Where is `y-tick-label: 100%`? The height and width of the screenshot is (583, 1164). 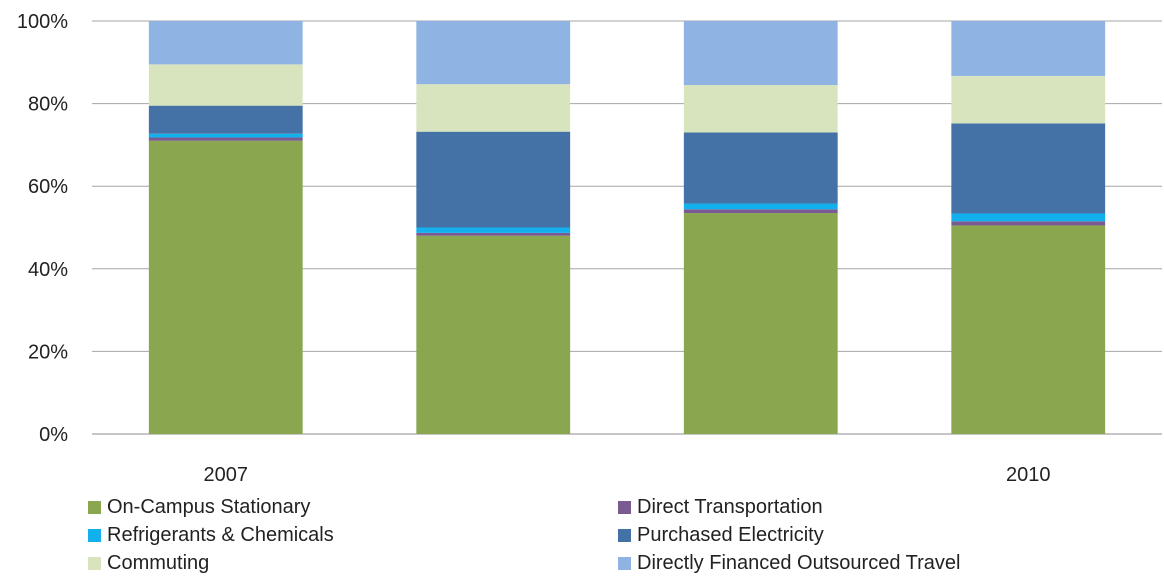
y-tick-label: 100% is located at coordinates (42, 22).